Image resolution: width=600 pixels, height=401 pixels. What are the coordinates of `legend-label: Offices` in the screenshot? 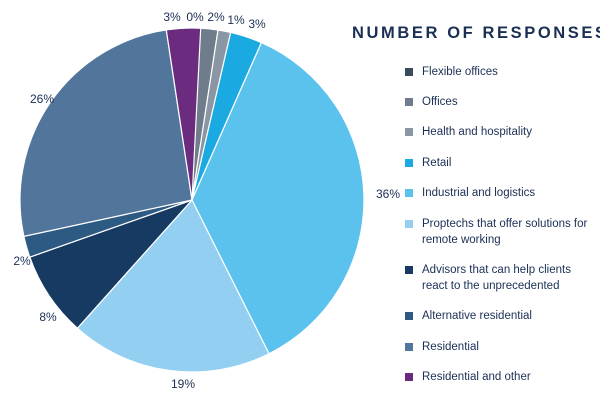 It's located at (440, 102).